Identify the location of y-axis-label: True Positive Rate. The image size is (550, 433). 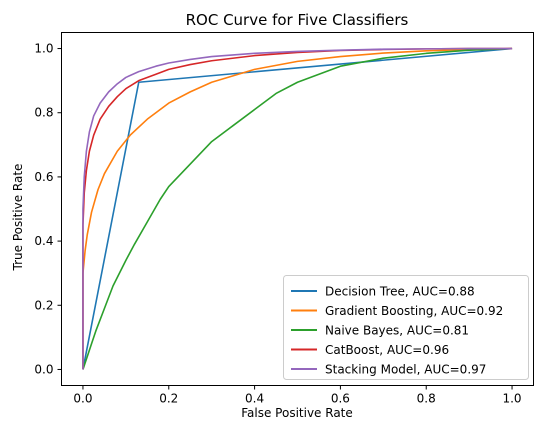
(18, 218).